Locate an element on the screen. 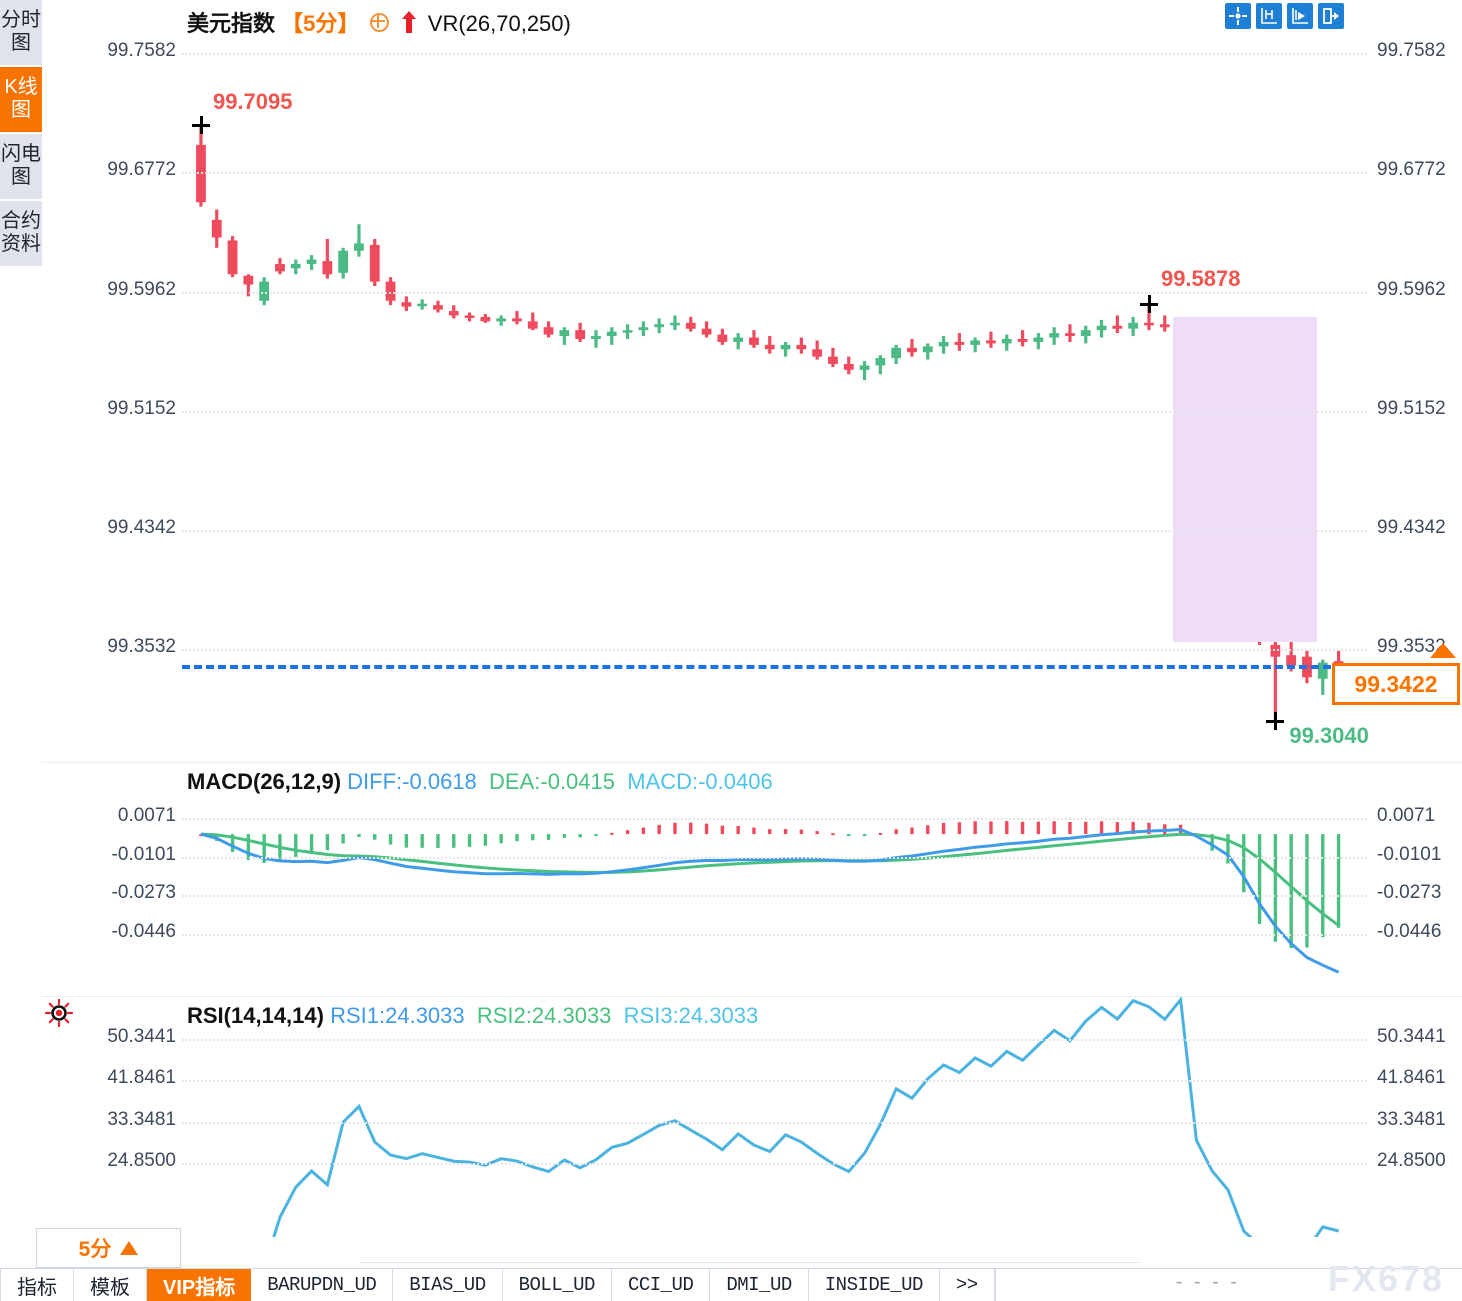 Image resolution: width=1462 pixels, height=1301 pixels. sidebar-label: K线图 is located at coordinates (21, 98).